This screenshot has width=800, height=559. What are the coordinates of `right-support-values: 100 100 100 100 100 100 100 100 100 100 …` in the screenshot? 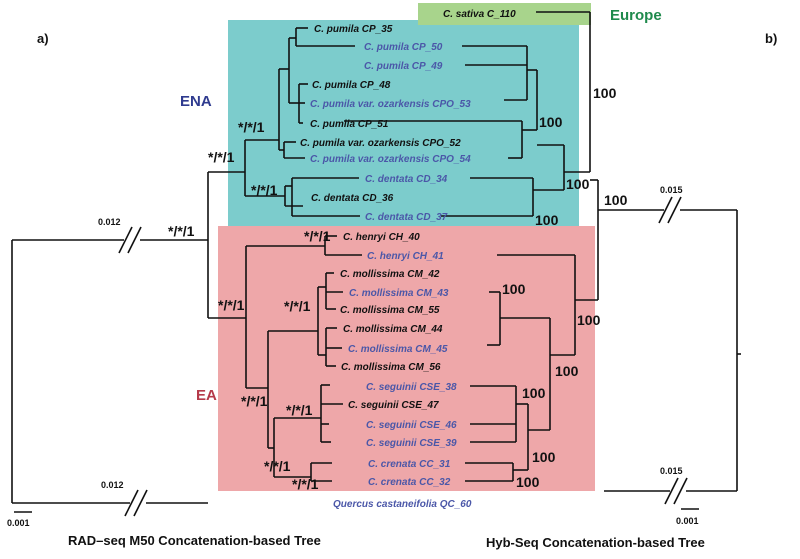 It's located at (565, 287).